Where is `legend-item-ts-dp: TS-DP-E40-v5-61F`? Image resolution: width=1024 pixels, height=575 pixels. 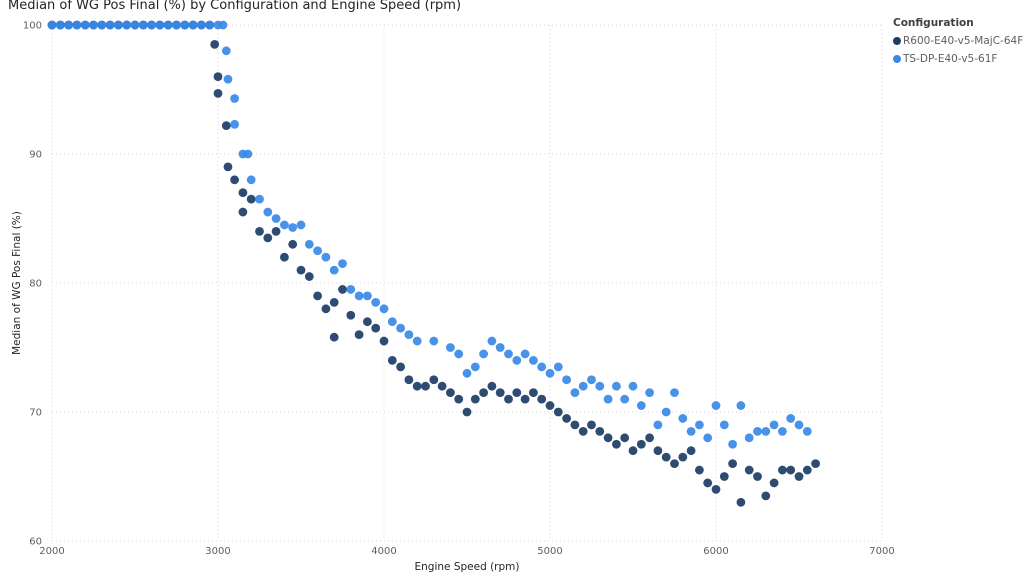
legend-item-ts-dp: TS-DP-E40-v5-61F is located at coordinates (958, 59).